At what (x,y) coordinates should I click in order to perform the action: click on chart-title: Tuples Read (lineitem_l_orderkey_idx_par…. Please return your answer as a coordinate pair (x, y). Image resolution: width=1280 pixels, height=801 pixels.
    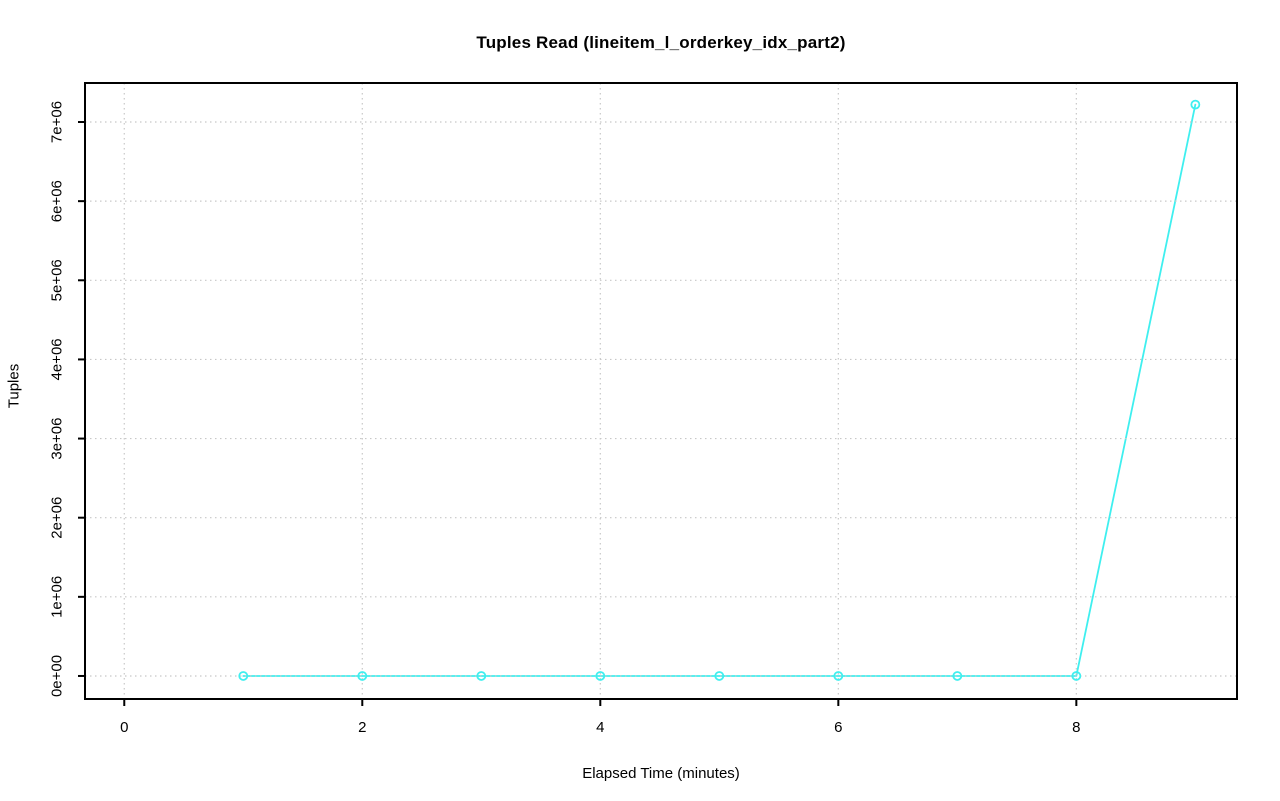
    Looking at the image, I should click on (661, 42).